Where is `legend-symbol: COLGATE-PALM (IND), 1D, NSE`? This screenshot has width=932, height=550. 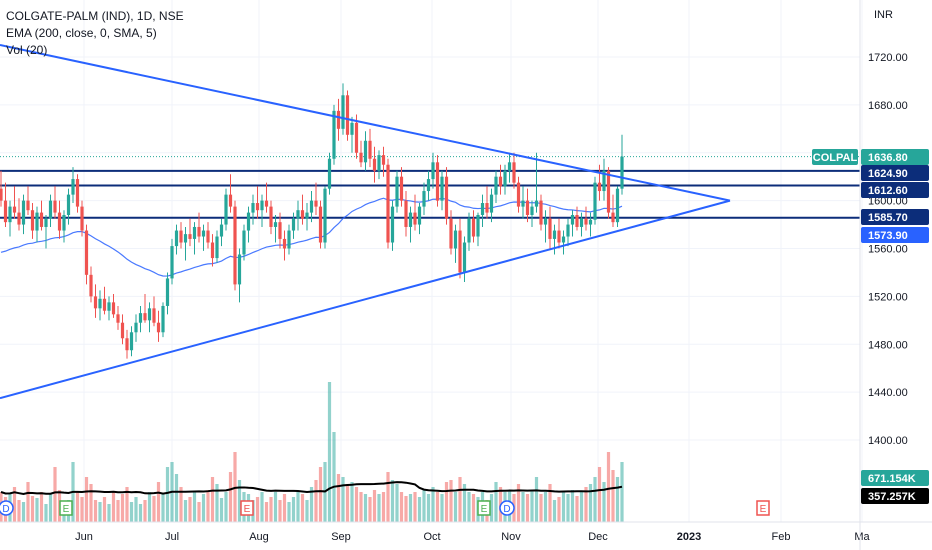 legend-symbol: COLGATE-PALM (IND), 1D, NSE is located at coordinates (95, 16).